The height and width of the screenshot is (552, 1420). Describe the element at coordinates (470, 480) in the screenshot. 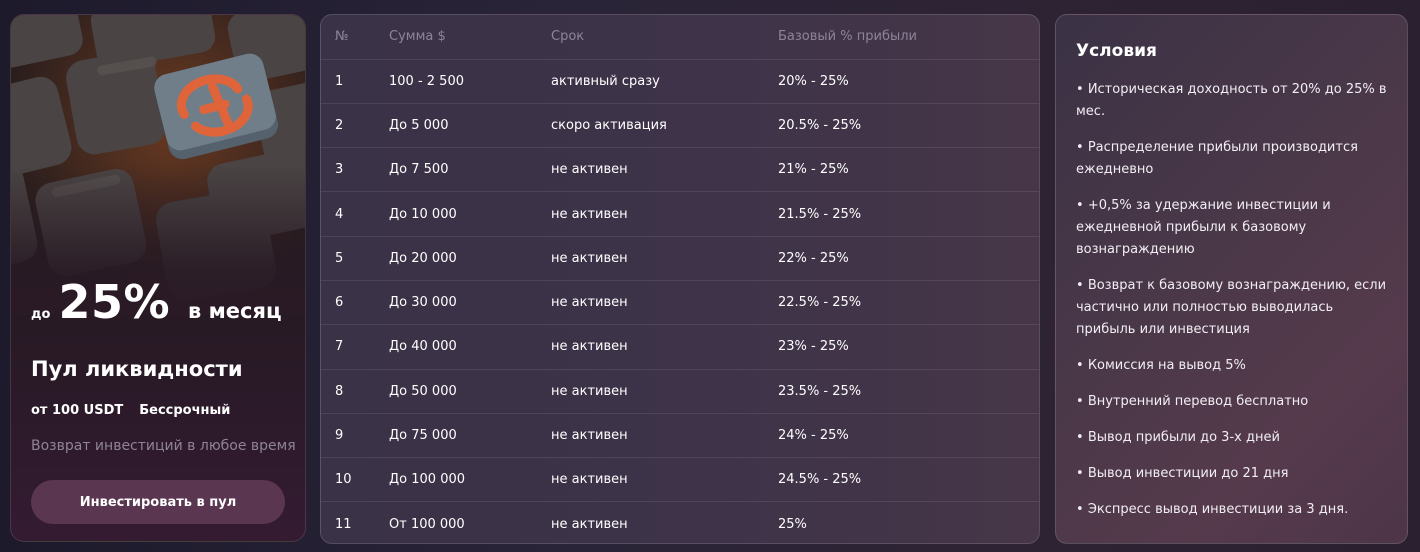

I see `cell-amount: До 100 000` at that location.